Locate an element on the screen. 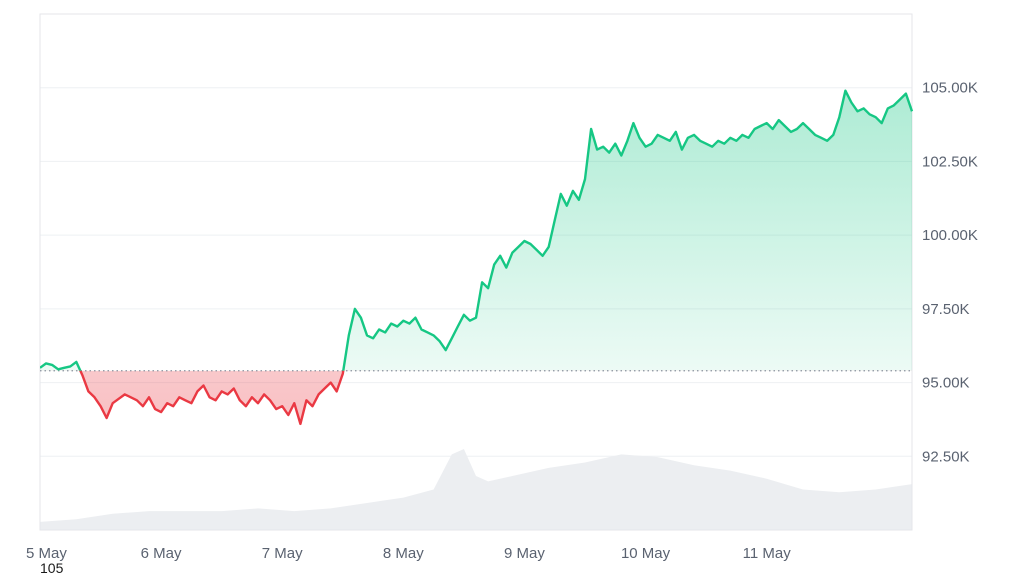  volume-area is located at coordinates (476, 489).